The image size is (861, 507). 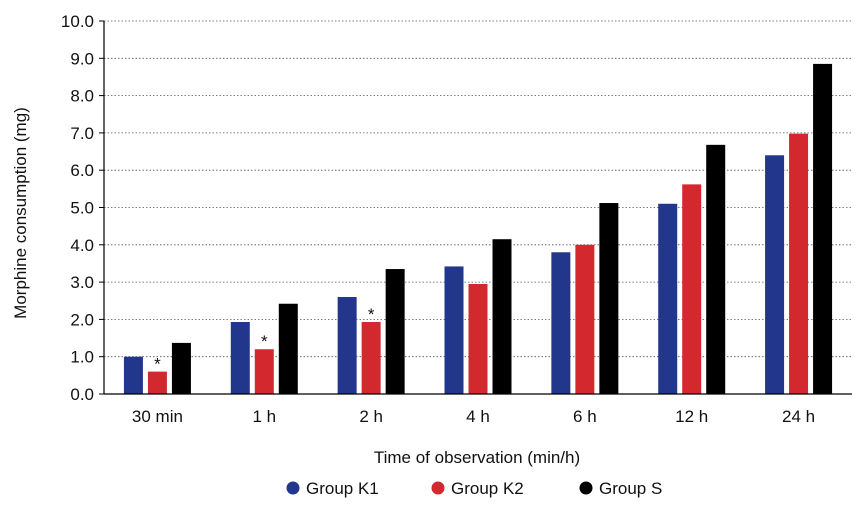 I want to click on x-tick-label: 2 h, so click(x=371, y=416).